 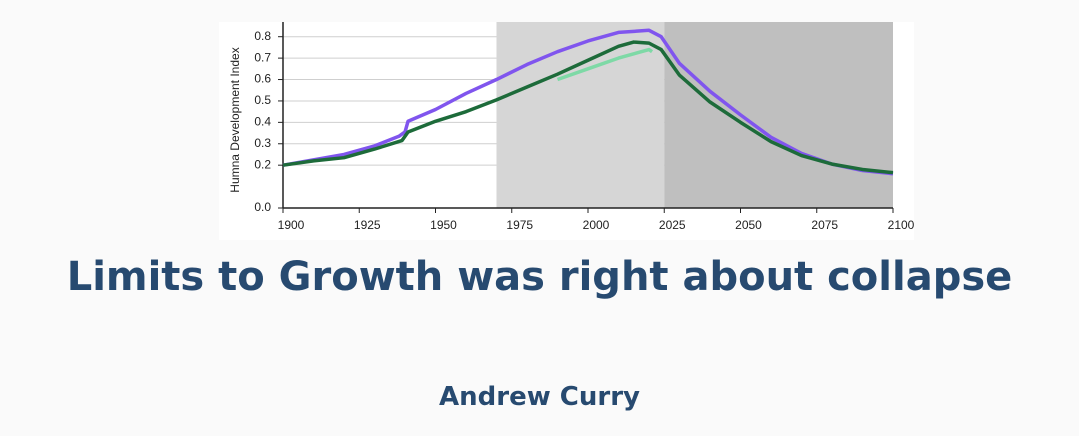 What do you see at coordinates (672, 225) in the screenshot?
I see `x-tick-label: 2025` at bounding box center [672, 225].